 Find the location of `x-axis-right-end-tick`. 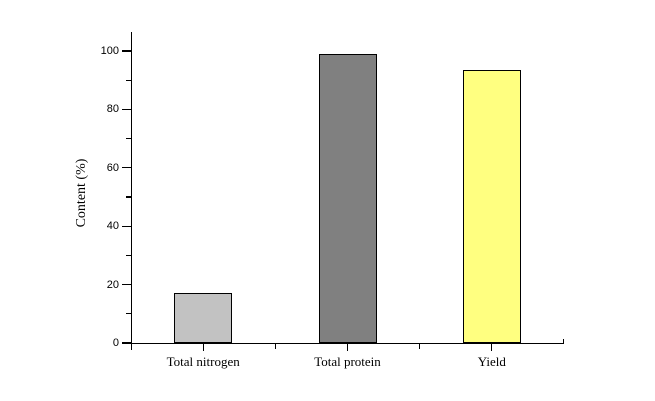

x-axis-right-end-tick is located at coordinates (563, 340).